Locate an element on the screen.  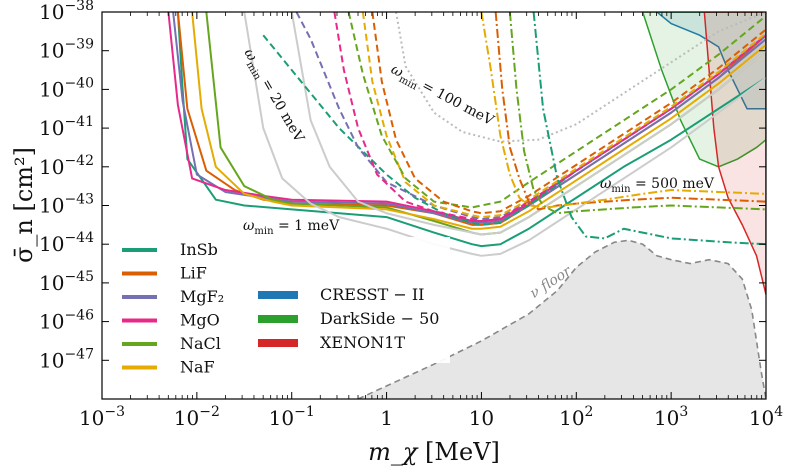
legend-label: NaF is located at coordinates (197, 367).